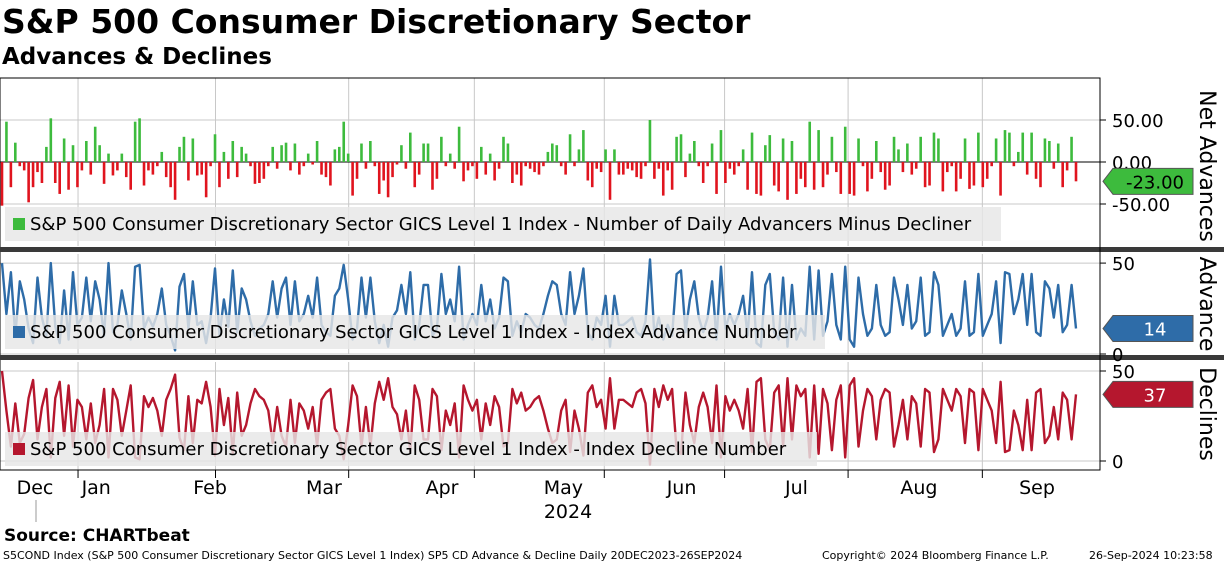 This screenshot has height=566, width=1224. I want to click on chart-subtitle: Advances & Declines, so click(137, 57).